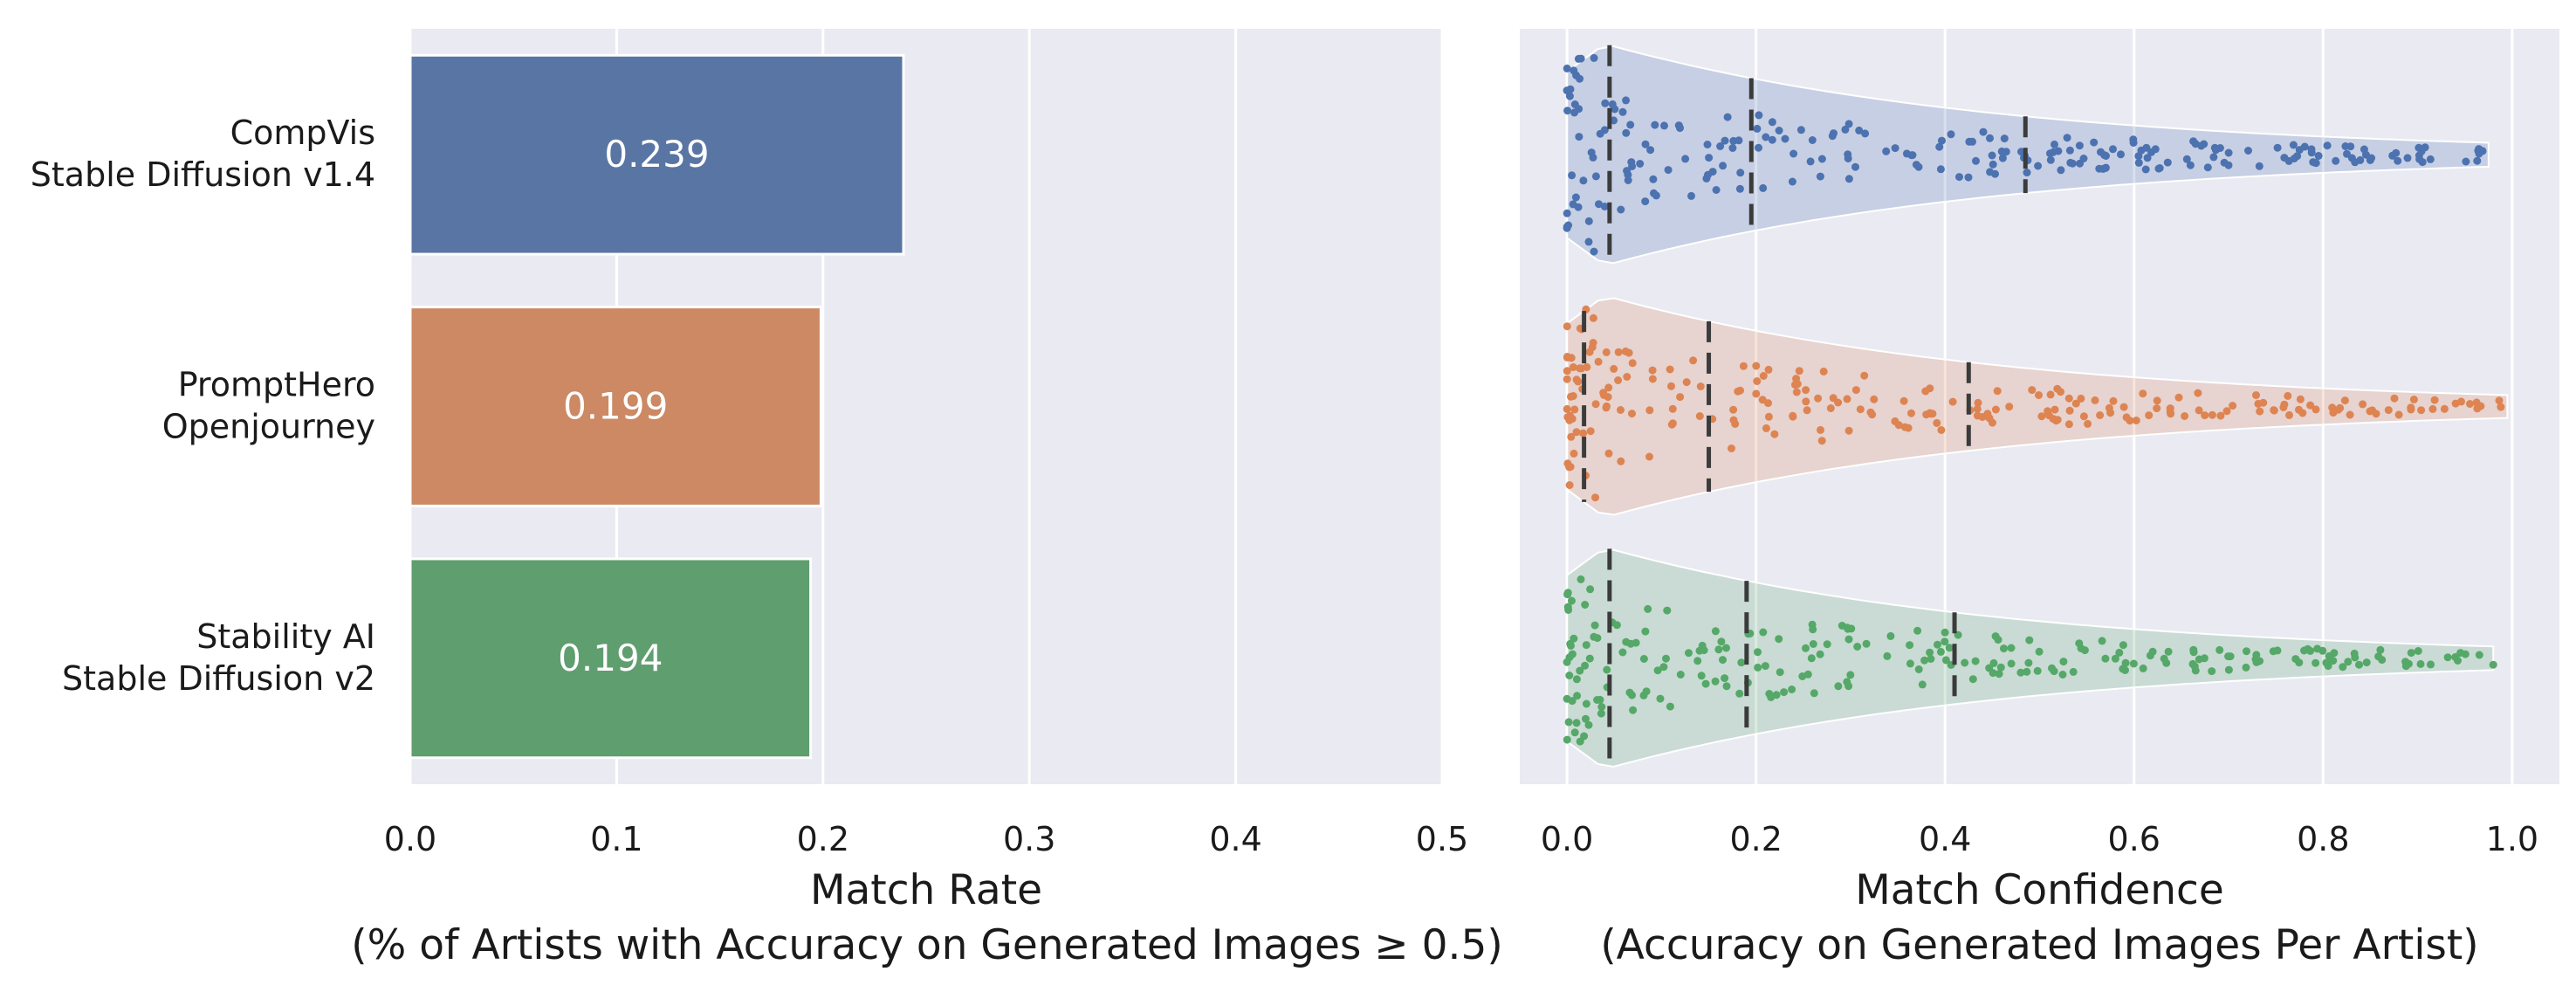 Image resolution: width=2576 pixels, height=999 pixels. I want to click on right-x-tick-labels: 0.0 0.2 0.4 0.6 0.8 1.0, so click(2039, 839).